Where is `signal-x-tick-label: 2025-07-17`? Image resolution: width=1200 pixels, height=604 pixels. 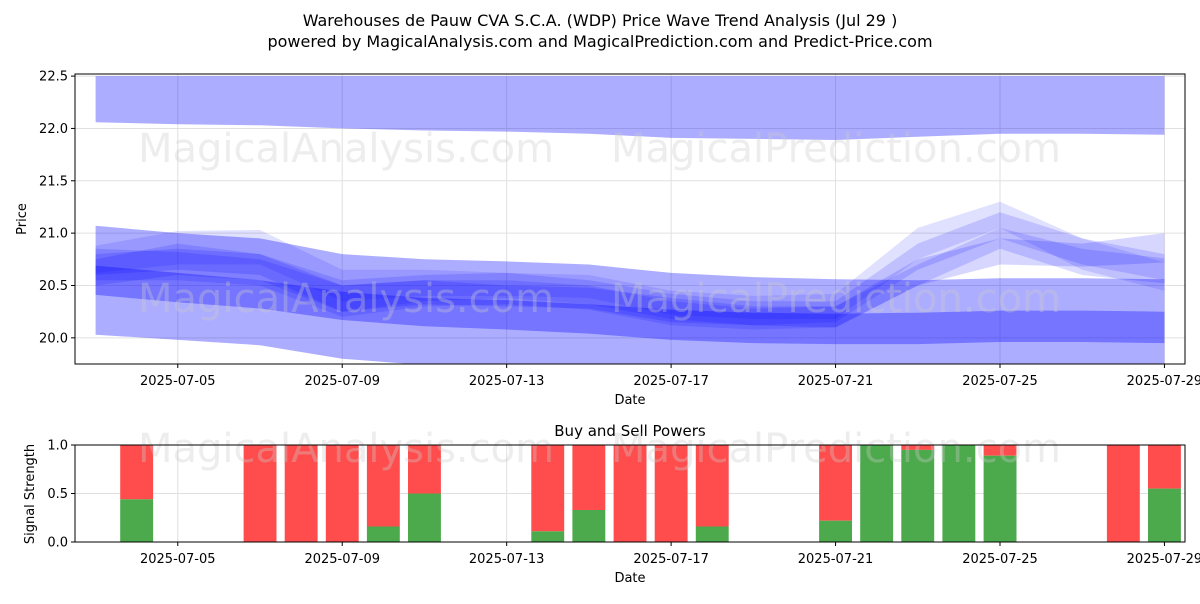
signal-x-tick-label: 2025-07-17 is located at coordinates (671, 559).